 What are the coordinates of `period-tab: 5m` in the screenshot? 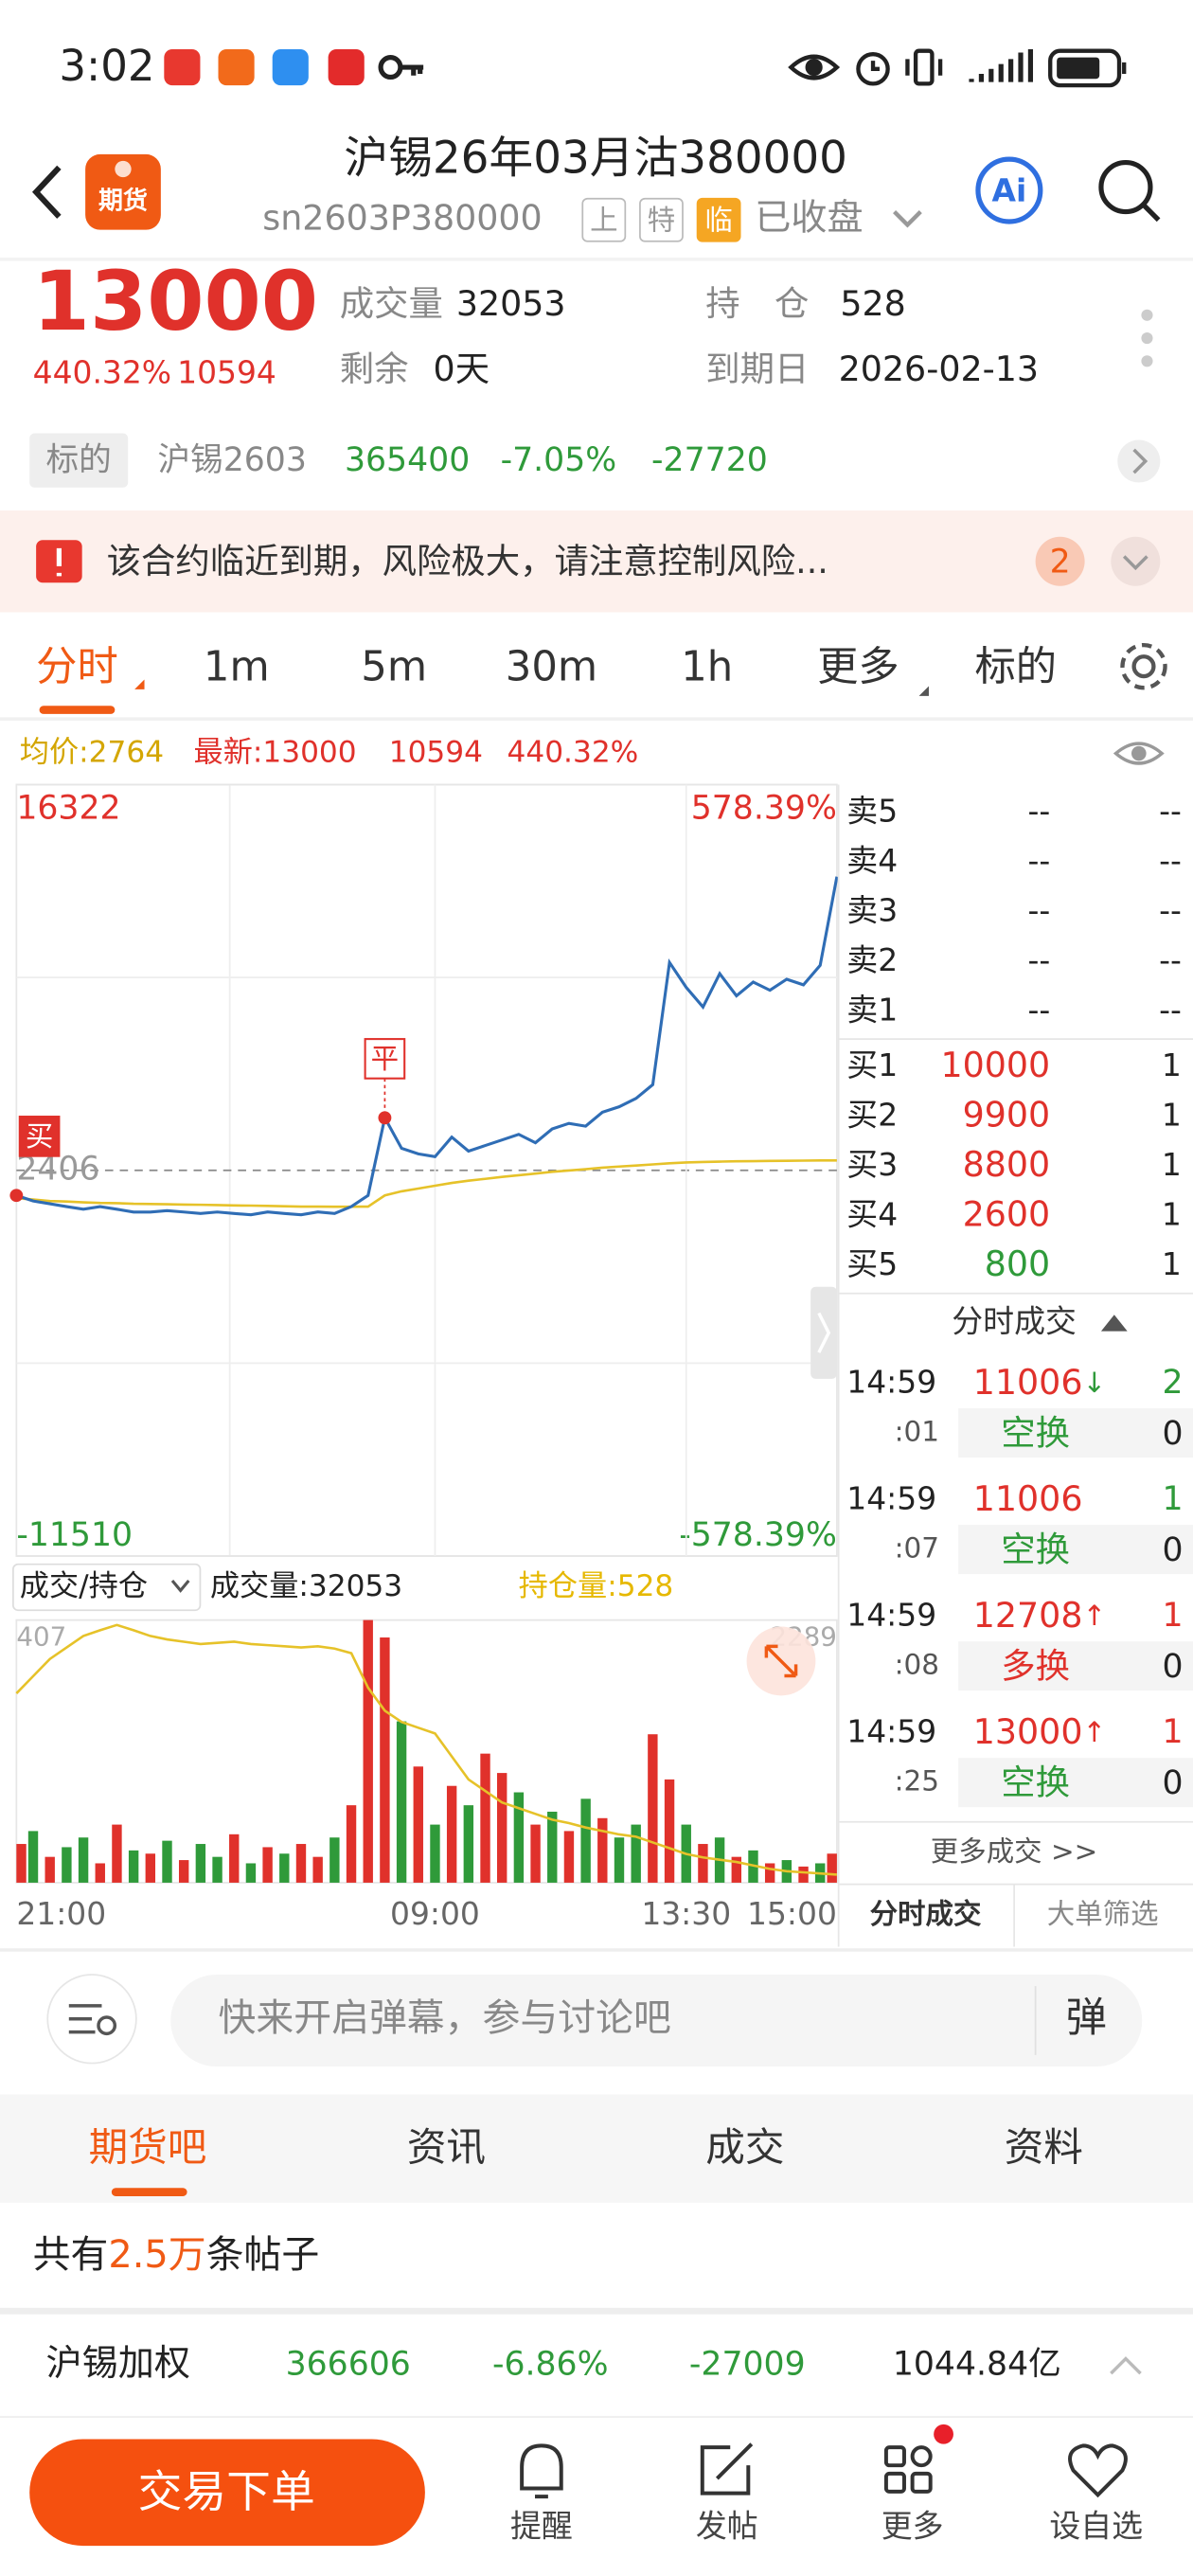 It's located at (394, 667).